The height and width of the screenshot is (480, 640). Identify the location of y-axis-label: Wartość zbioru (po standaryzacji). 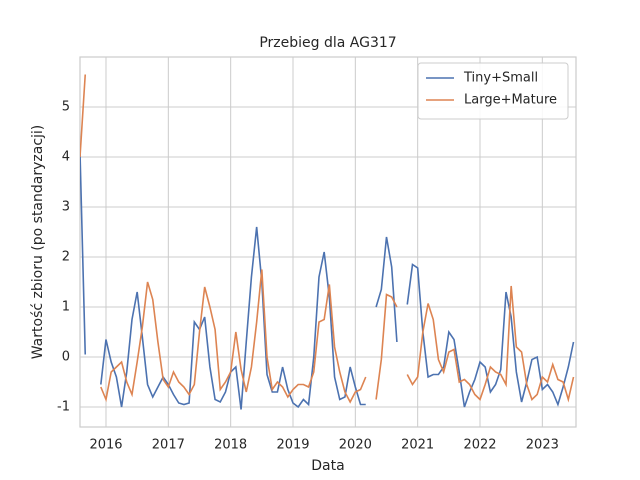
(38, 242).